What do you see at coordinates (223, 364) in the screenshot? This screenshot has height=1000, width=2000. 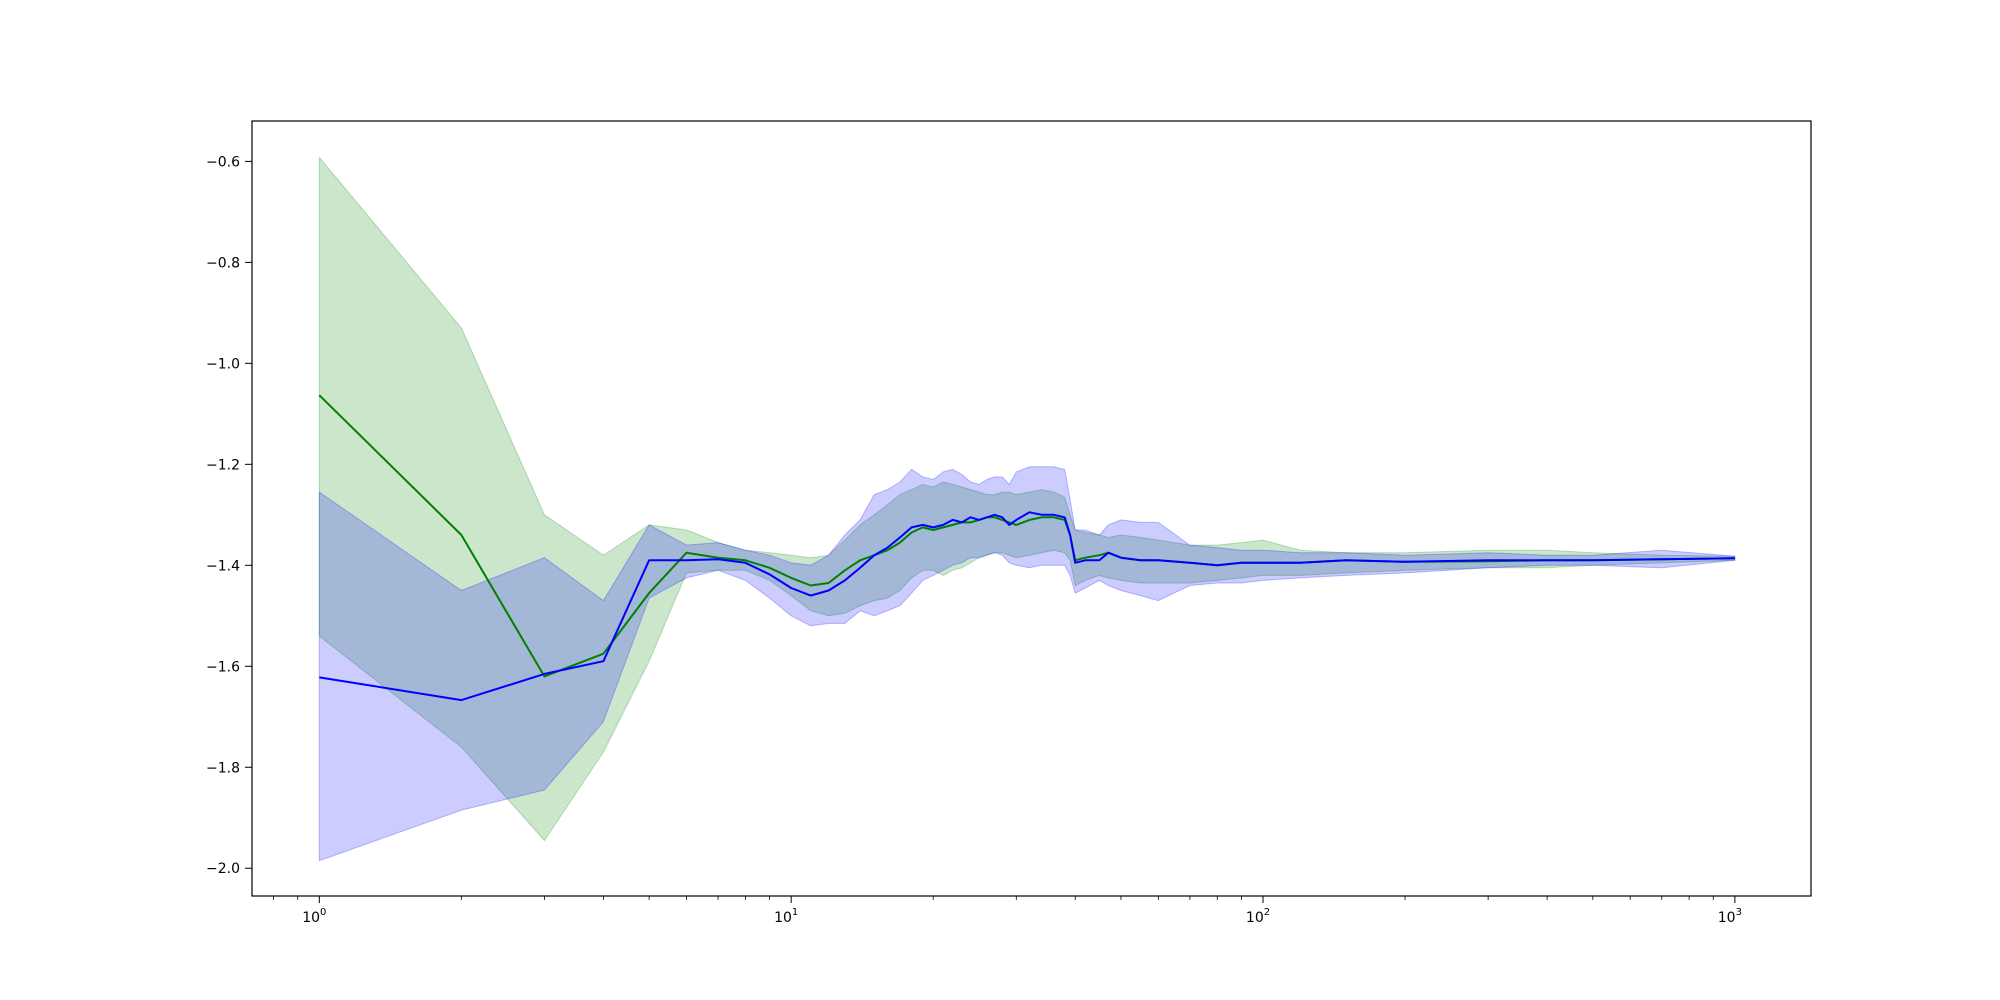 I see `y-tick-label: −1.0` at bounding box center [223, 364].